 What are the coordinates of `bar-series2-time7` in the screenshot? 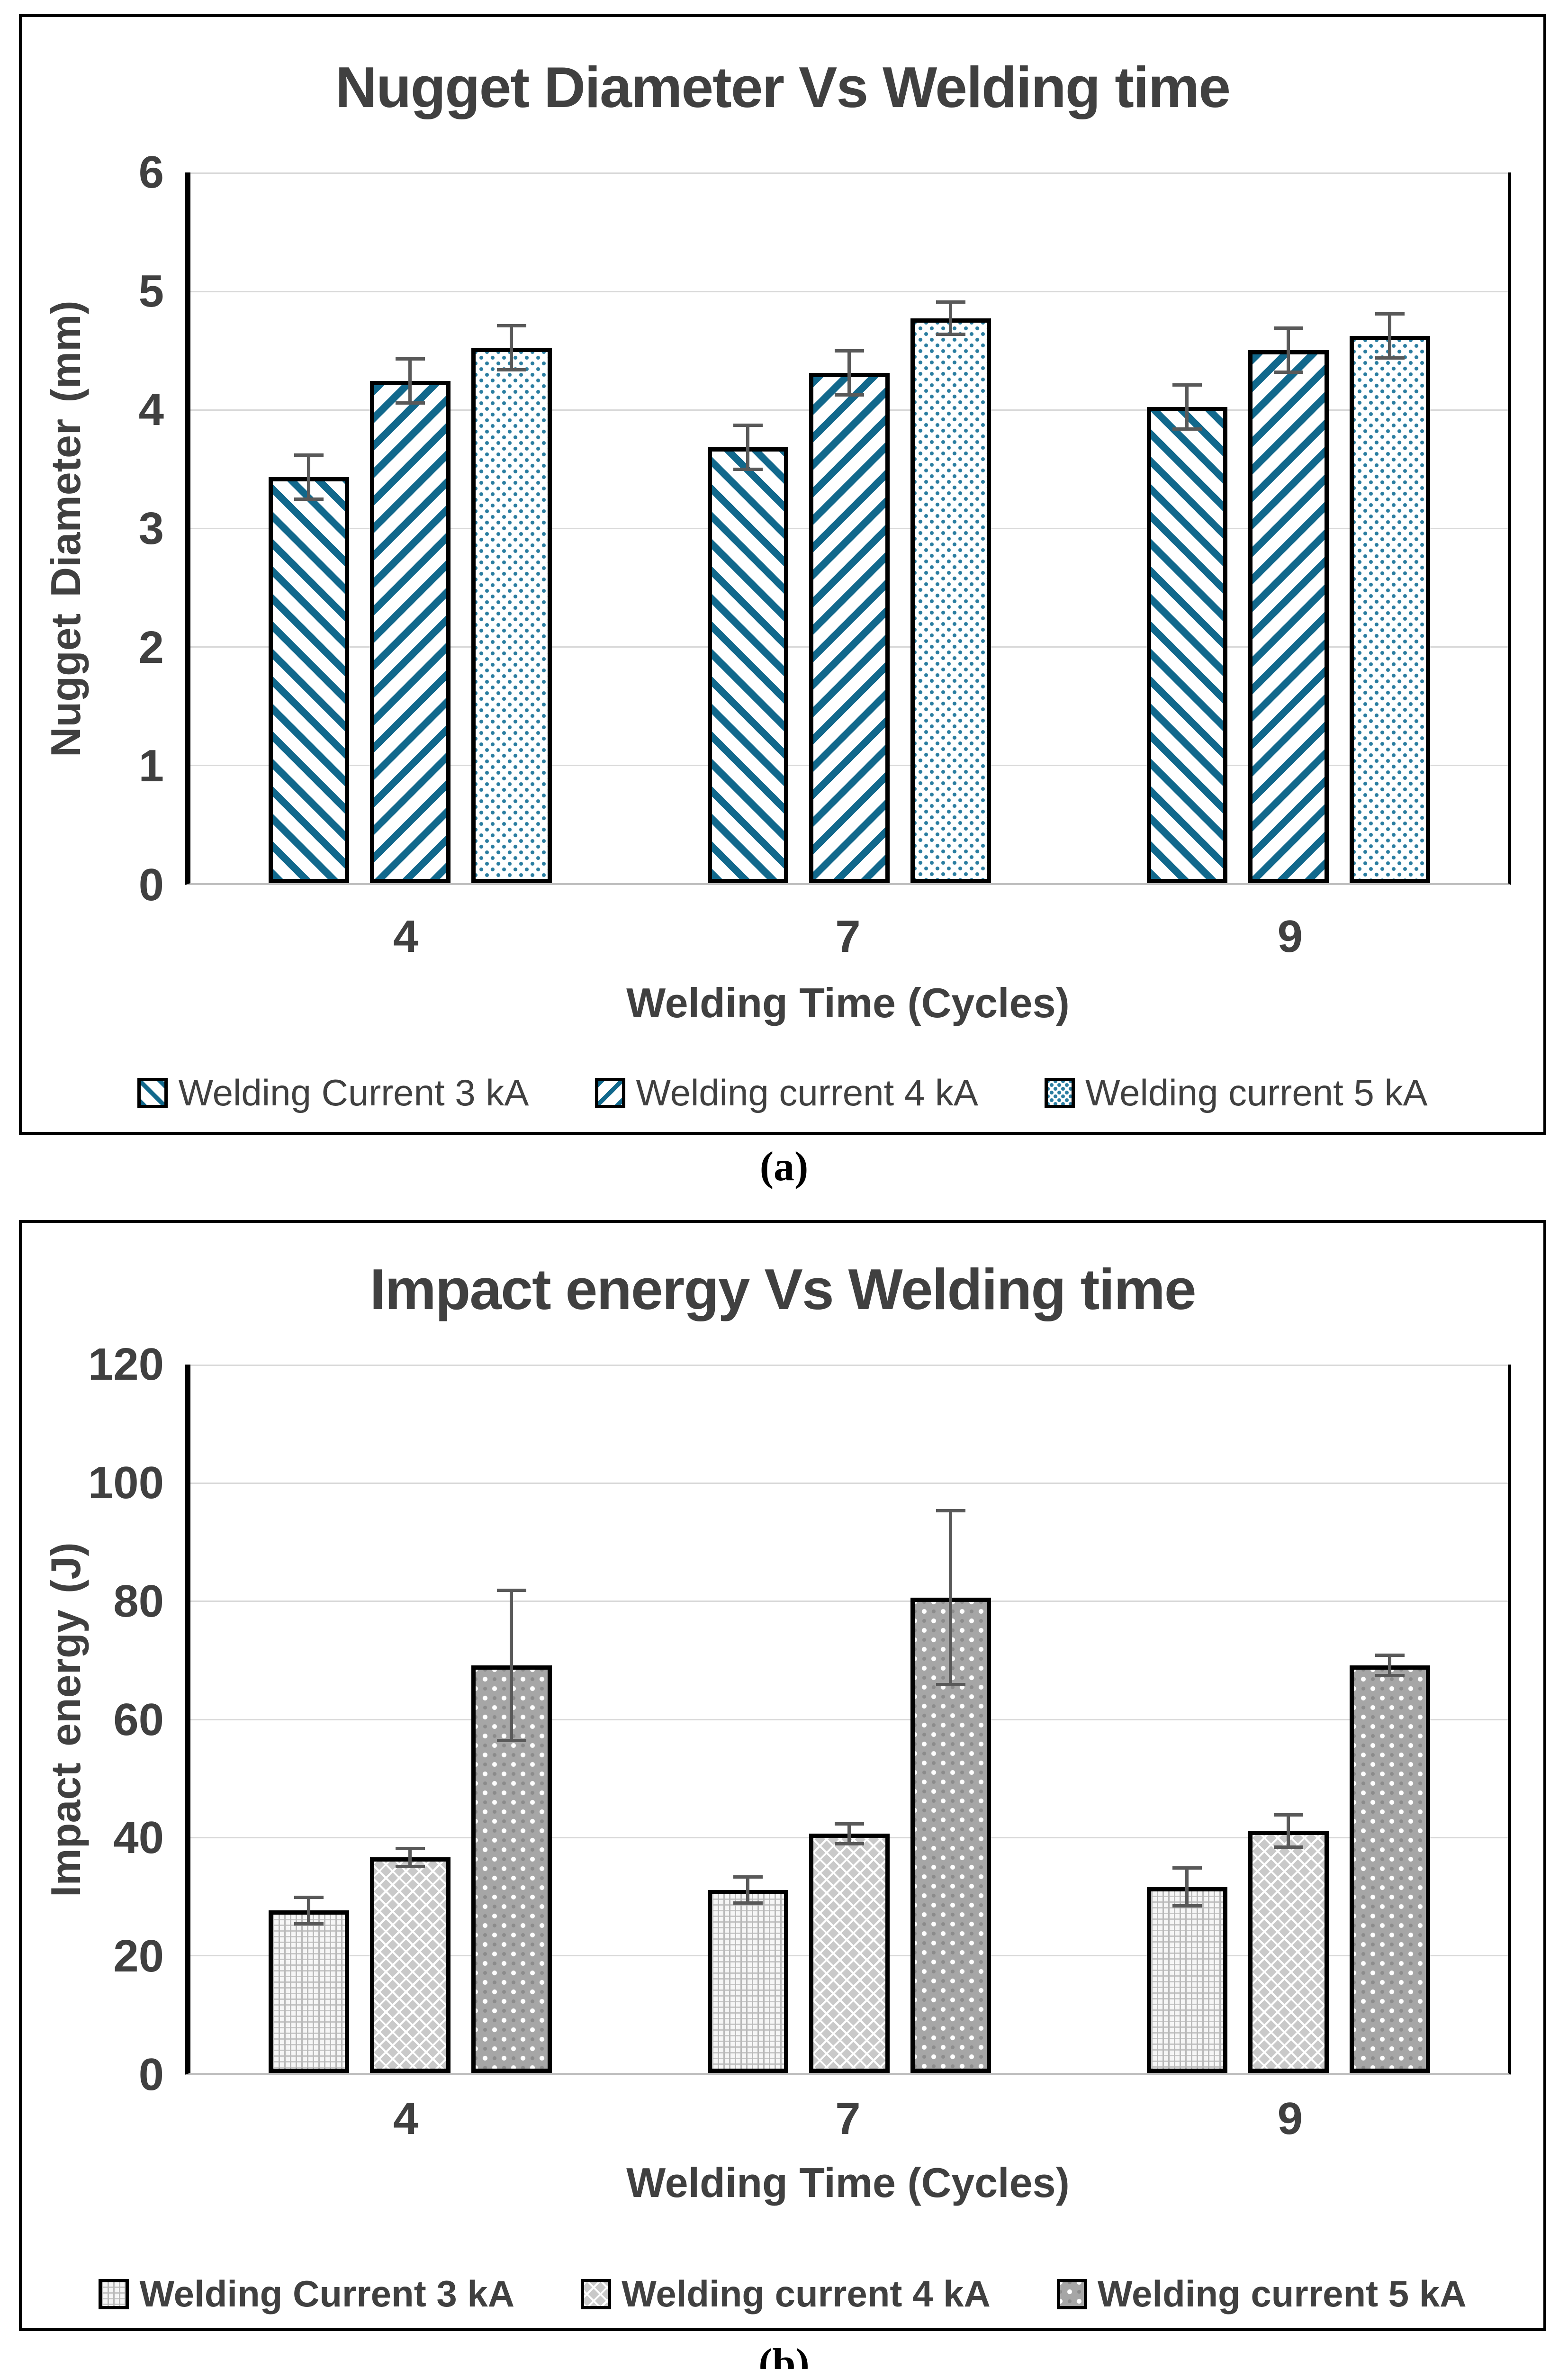 It's located at (849, 627).